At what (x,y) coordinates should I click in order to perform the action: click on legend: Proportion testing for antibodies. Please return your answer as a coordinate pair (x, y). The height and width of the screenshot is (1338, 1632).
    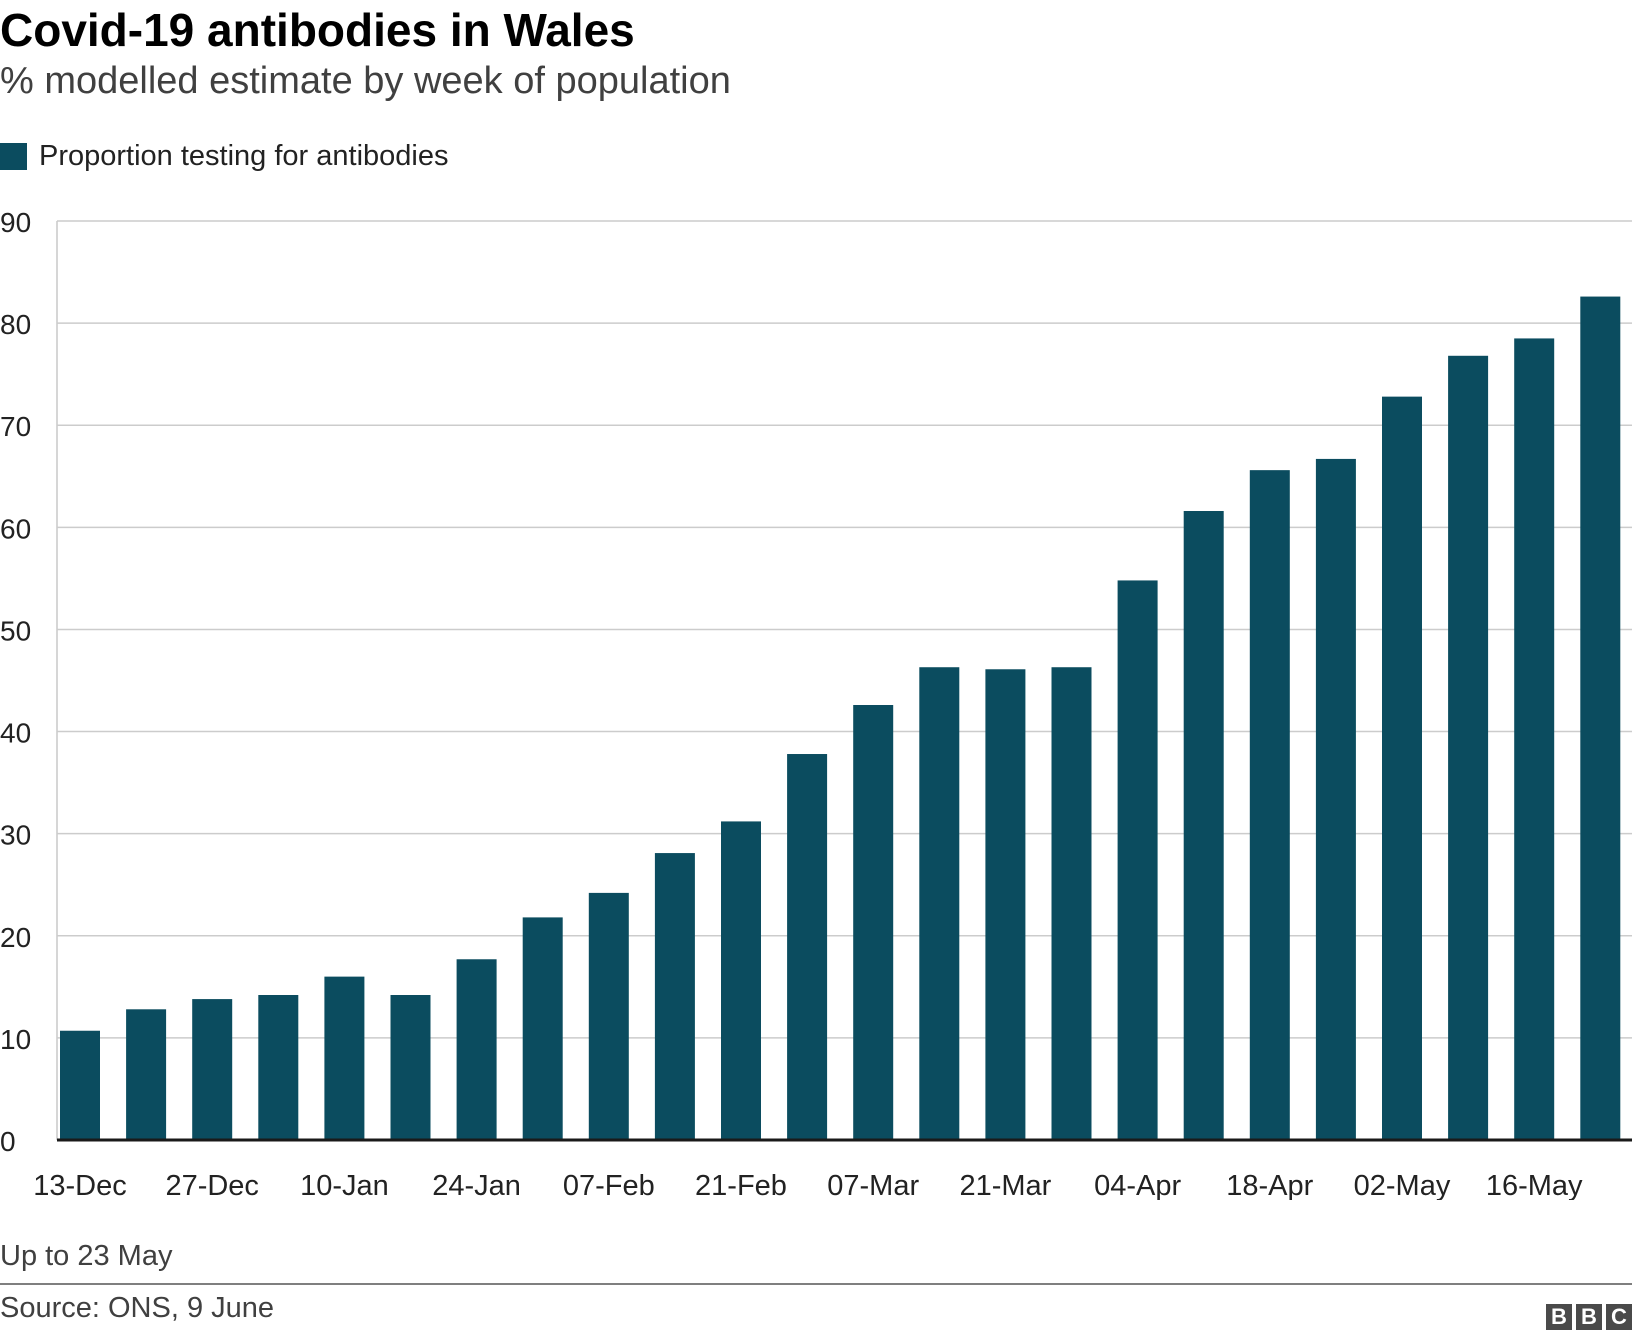
    Looking at the image, I should click on (224, 156).